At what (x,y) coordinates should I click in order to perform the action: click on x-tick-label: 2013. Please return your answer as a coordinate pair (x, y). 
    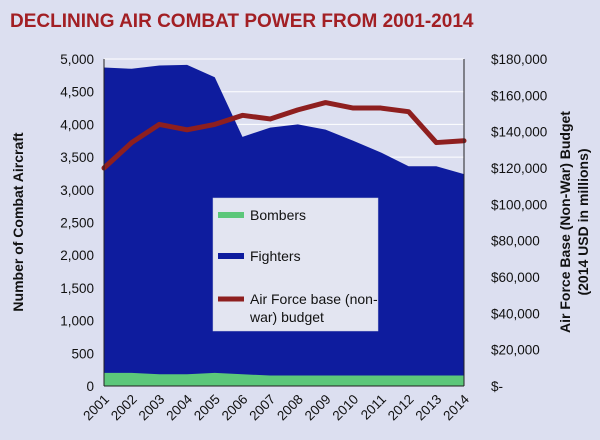
    Looking at the image, I should click on (429, 408).